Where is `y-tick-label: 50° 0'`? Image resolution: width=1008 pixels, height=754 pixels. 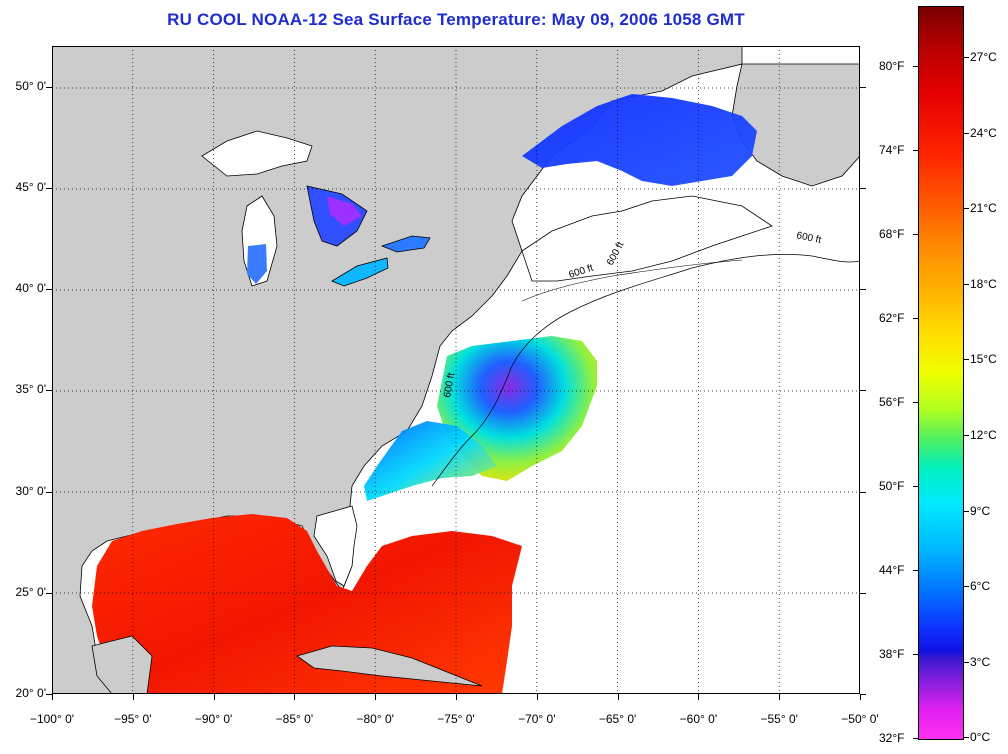
y-tick-label: 50° 0' is located at coordinates (30, 85).